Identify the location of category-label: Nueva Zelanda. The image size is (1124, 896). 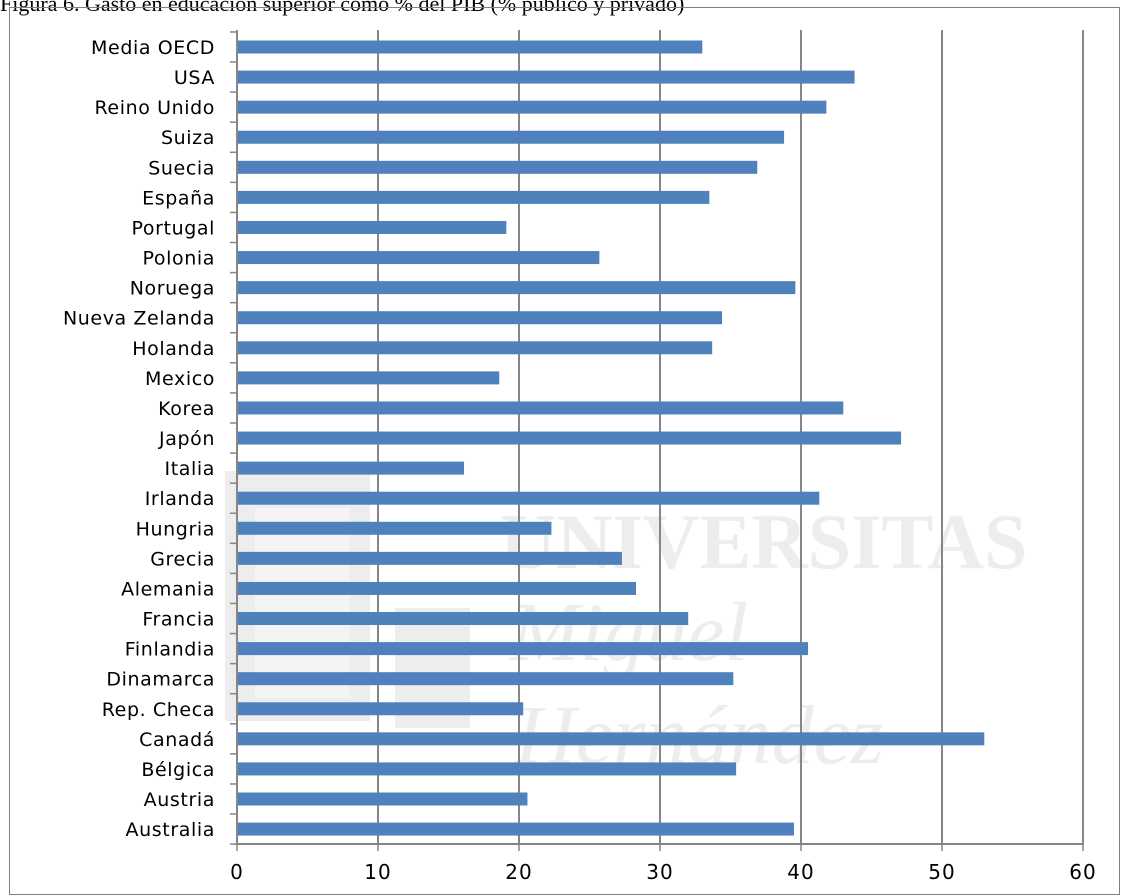
(139, 319).